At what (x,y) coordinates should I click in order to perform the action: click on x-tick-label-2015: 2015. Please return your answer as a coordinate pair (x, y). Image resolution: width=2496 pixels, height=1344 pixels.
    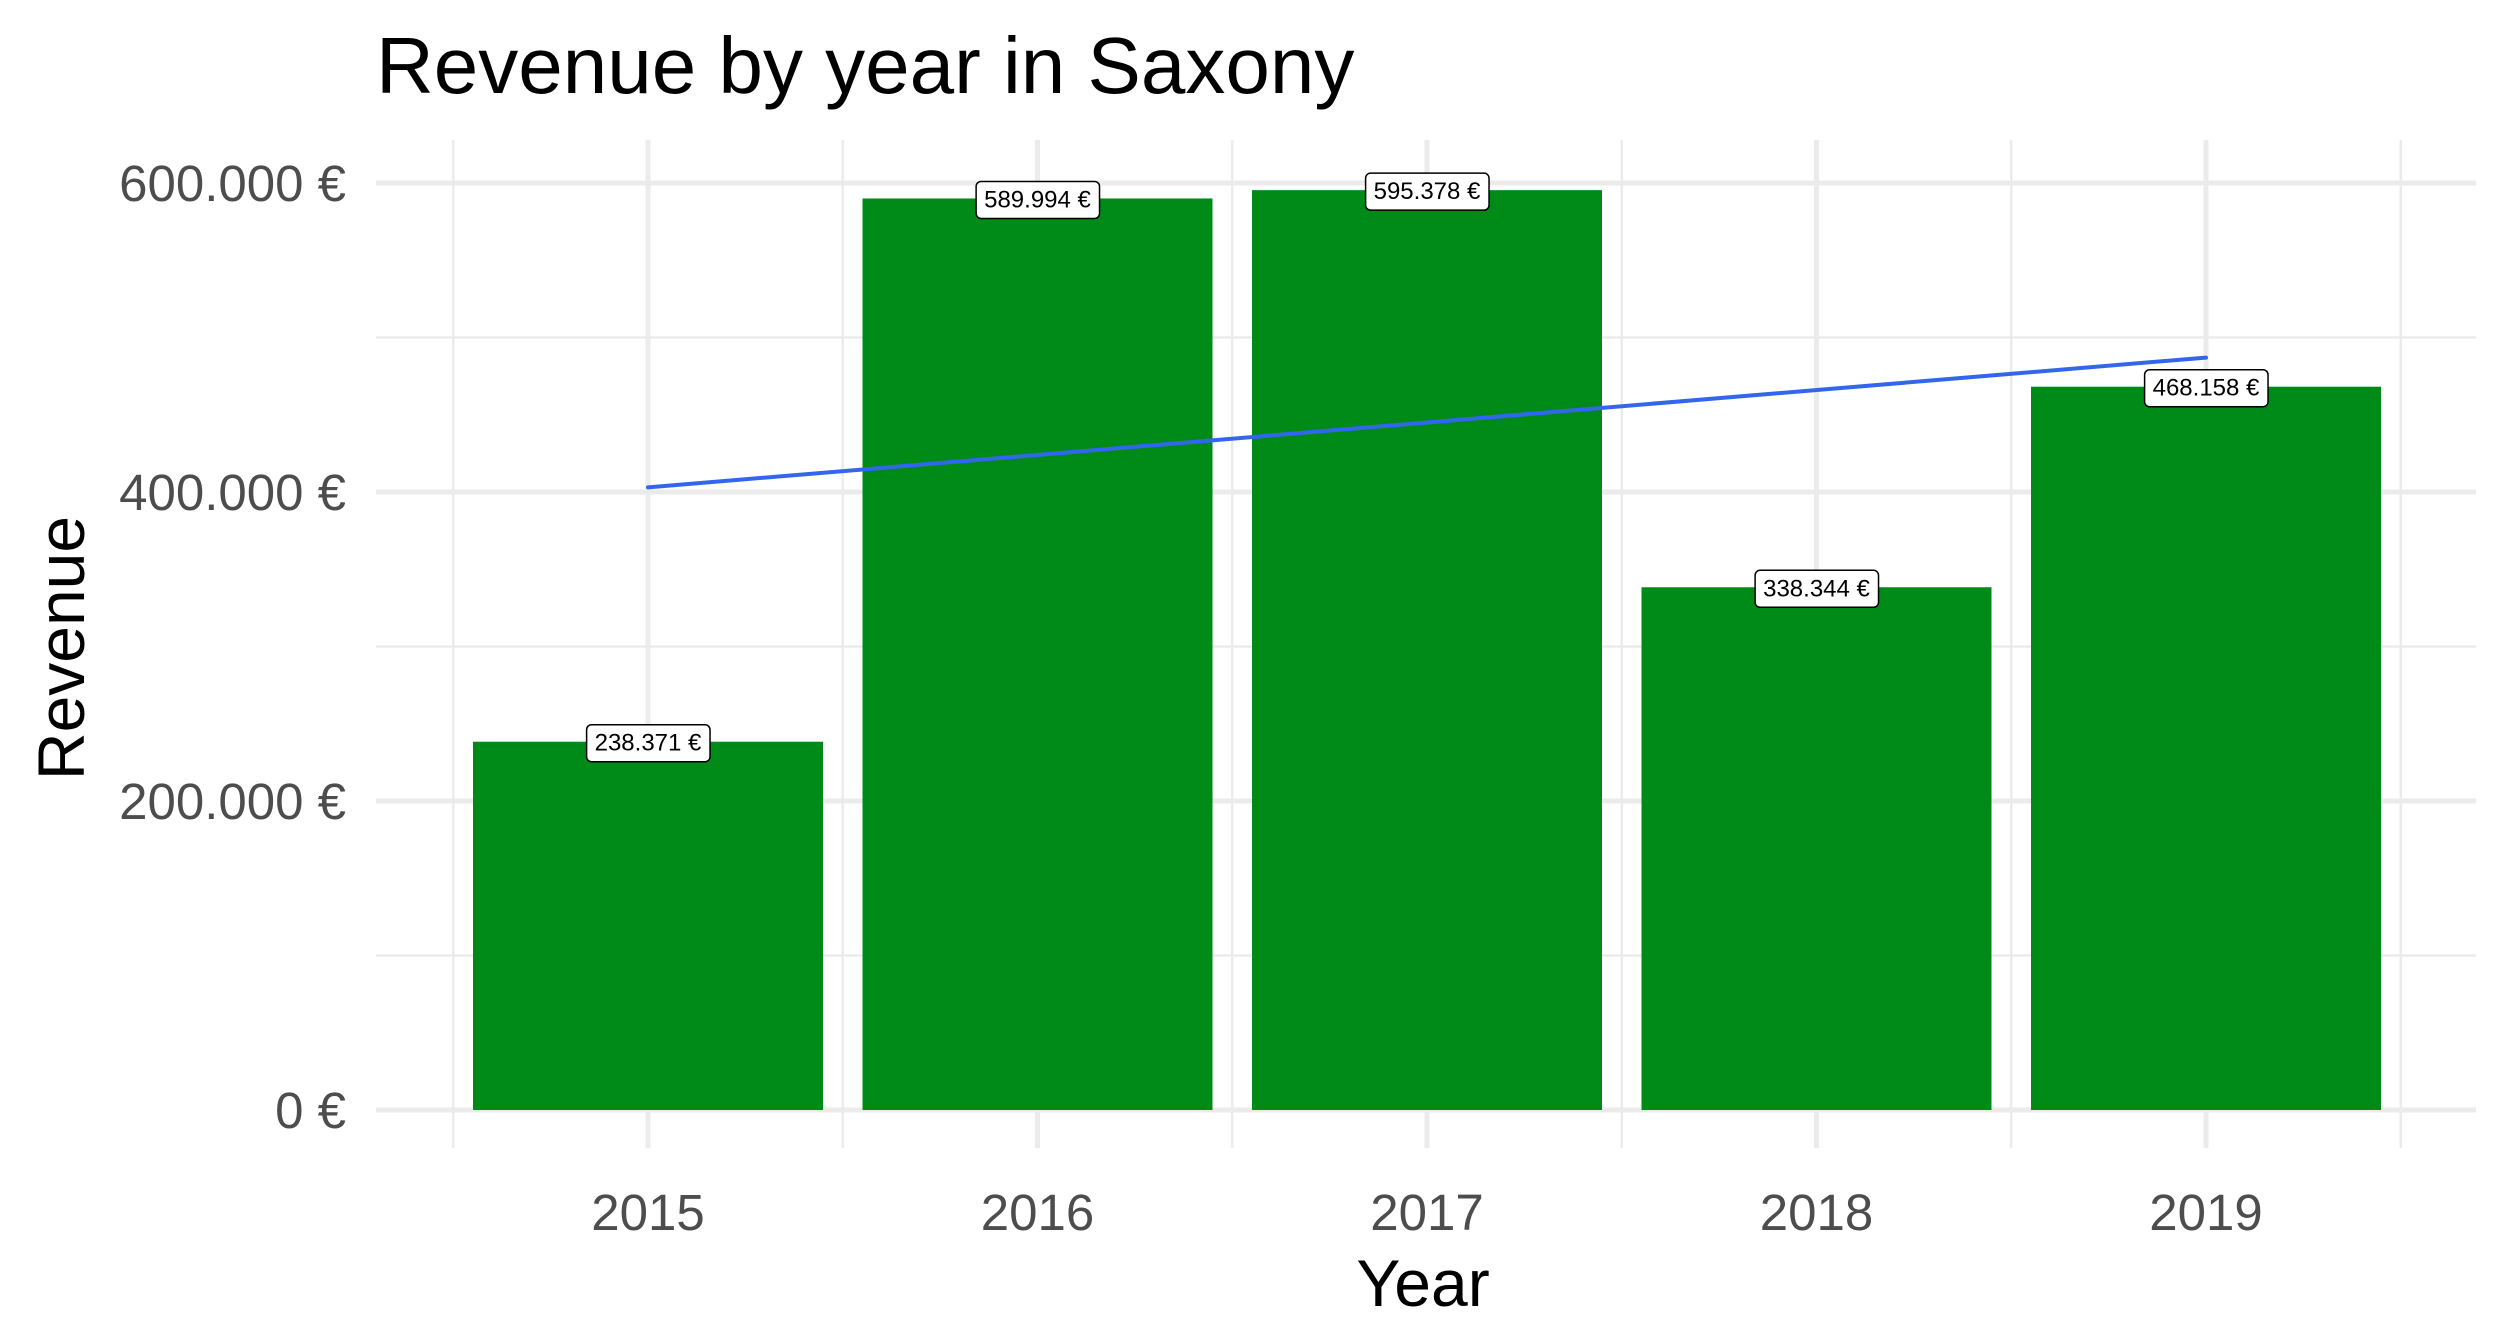
    Looking at the image, I should click on (647, 1212).